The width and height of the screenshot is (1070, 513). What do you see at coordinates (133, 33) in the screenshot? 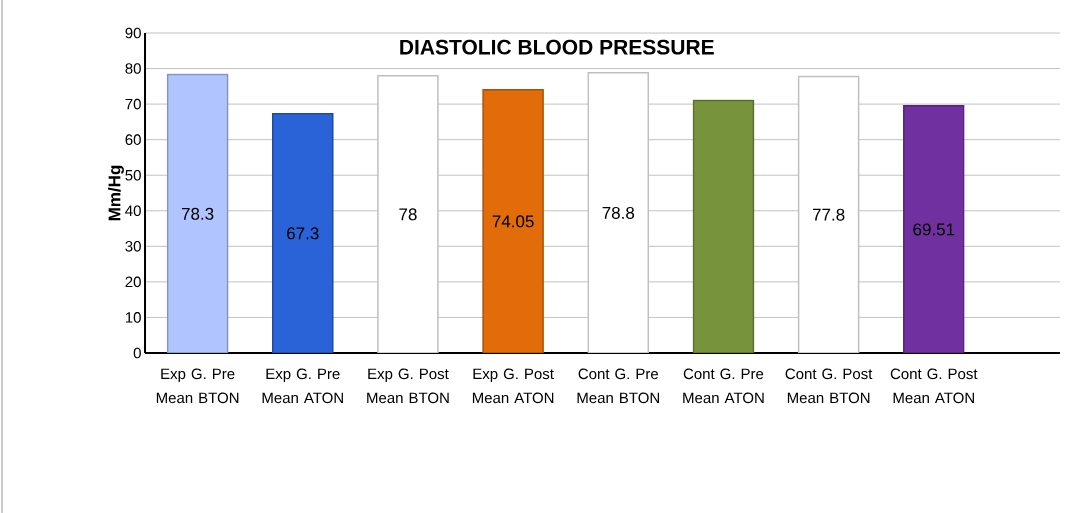
I see `y-tick-label: 90` at bounding box center [133, 33].